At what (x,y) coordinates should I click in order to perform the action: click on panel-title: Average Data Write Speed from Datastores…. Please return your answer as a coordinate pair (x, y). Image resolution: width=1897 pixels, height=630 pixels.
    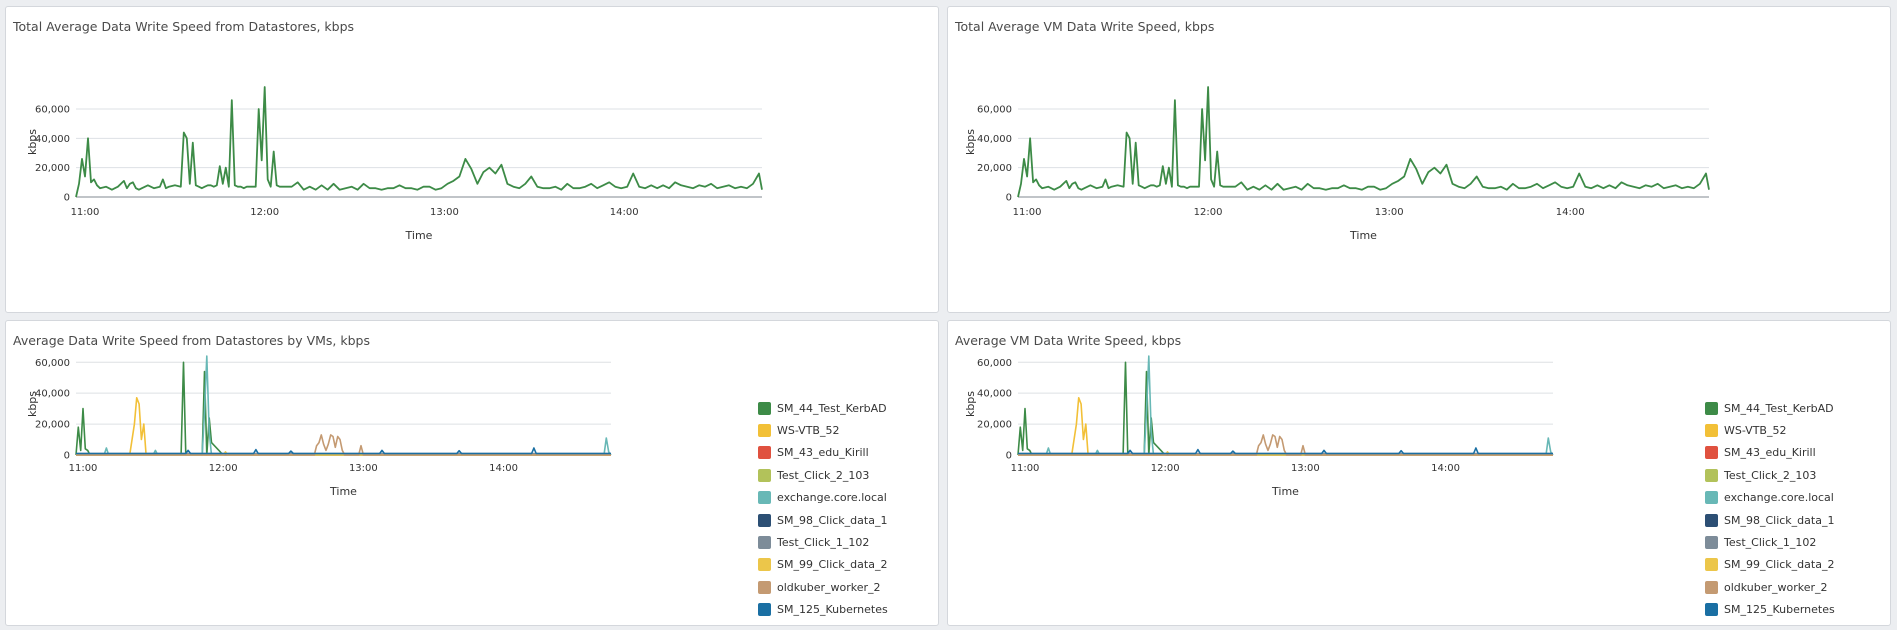
    Looking at the image, I should click on (191, 340).